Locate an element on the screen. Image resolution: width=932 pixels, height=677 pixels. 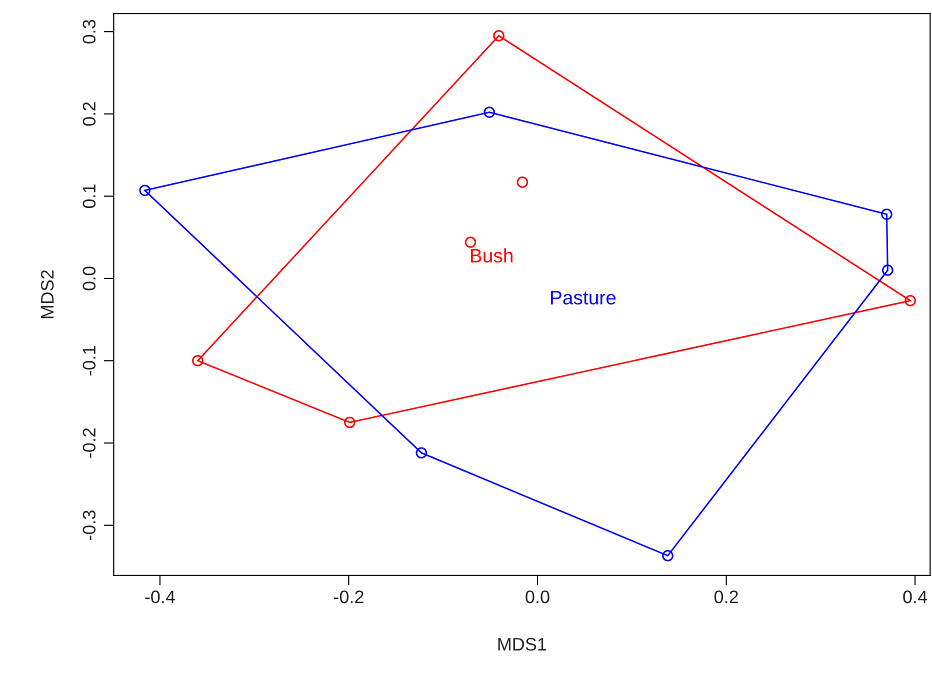
x-tick-label: -0.4 is located at coordinates (160, 597).